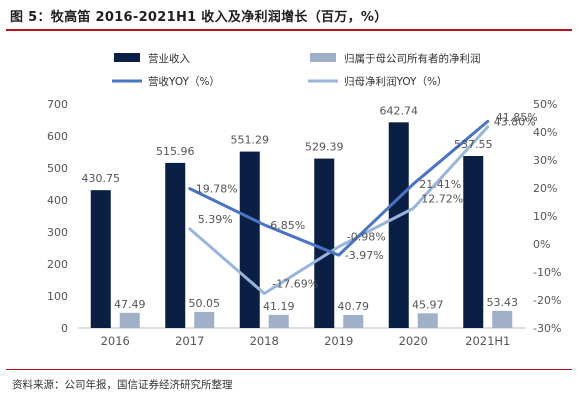 The image size is (578, 401). Describe the element at coordinates (545, 188) in the screenshot. I see `right-tick-label: 20%` at that location.